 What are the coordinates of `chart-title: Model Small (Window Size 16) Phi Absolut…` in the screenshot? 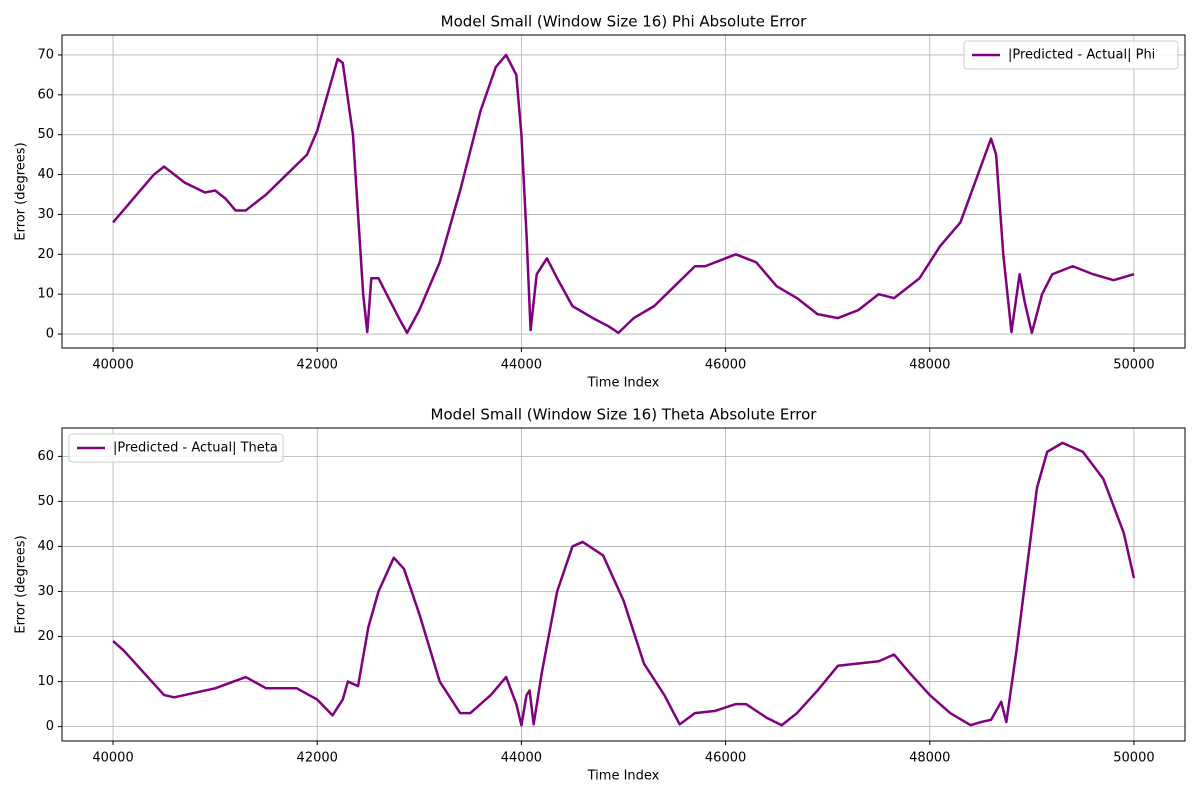 It's located at (624, 22).